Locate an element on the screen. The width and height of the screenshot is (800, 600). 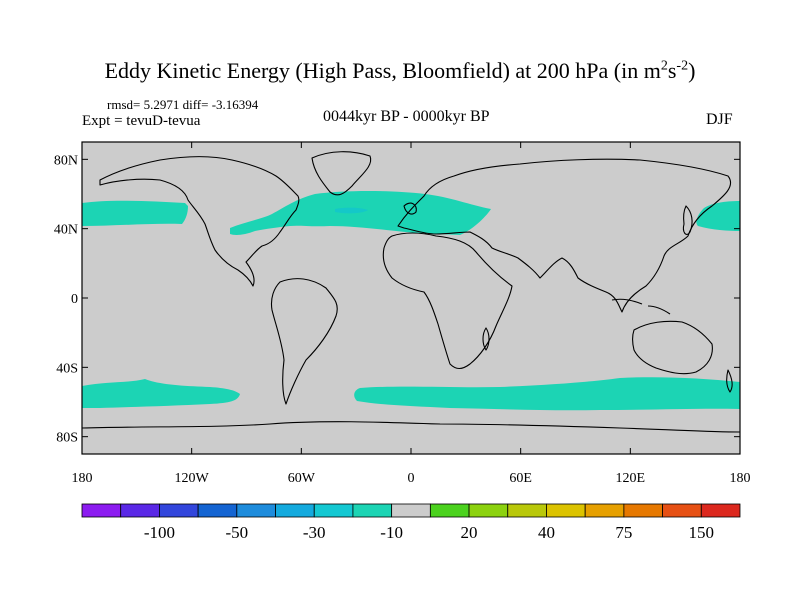
greenland-coast is located at coordinates (341, 173).